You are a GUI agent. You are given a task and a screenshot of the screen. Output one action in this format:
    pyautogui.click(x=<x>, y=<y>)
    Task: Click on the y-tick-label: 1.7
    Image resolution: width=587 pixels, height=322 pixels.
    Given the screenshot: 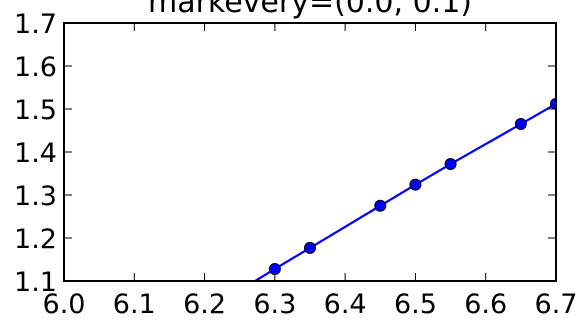 What is the action you would take?
    pyautogui.click(x=35, y=24)
    